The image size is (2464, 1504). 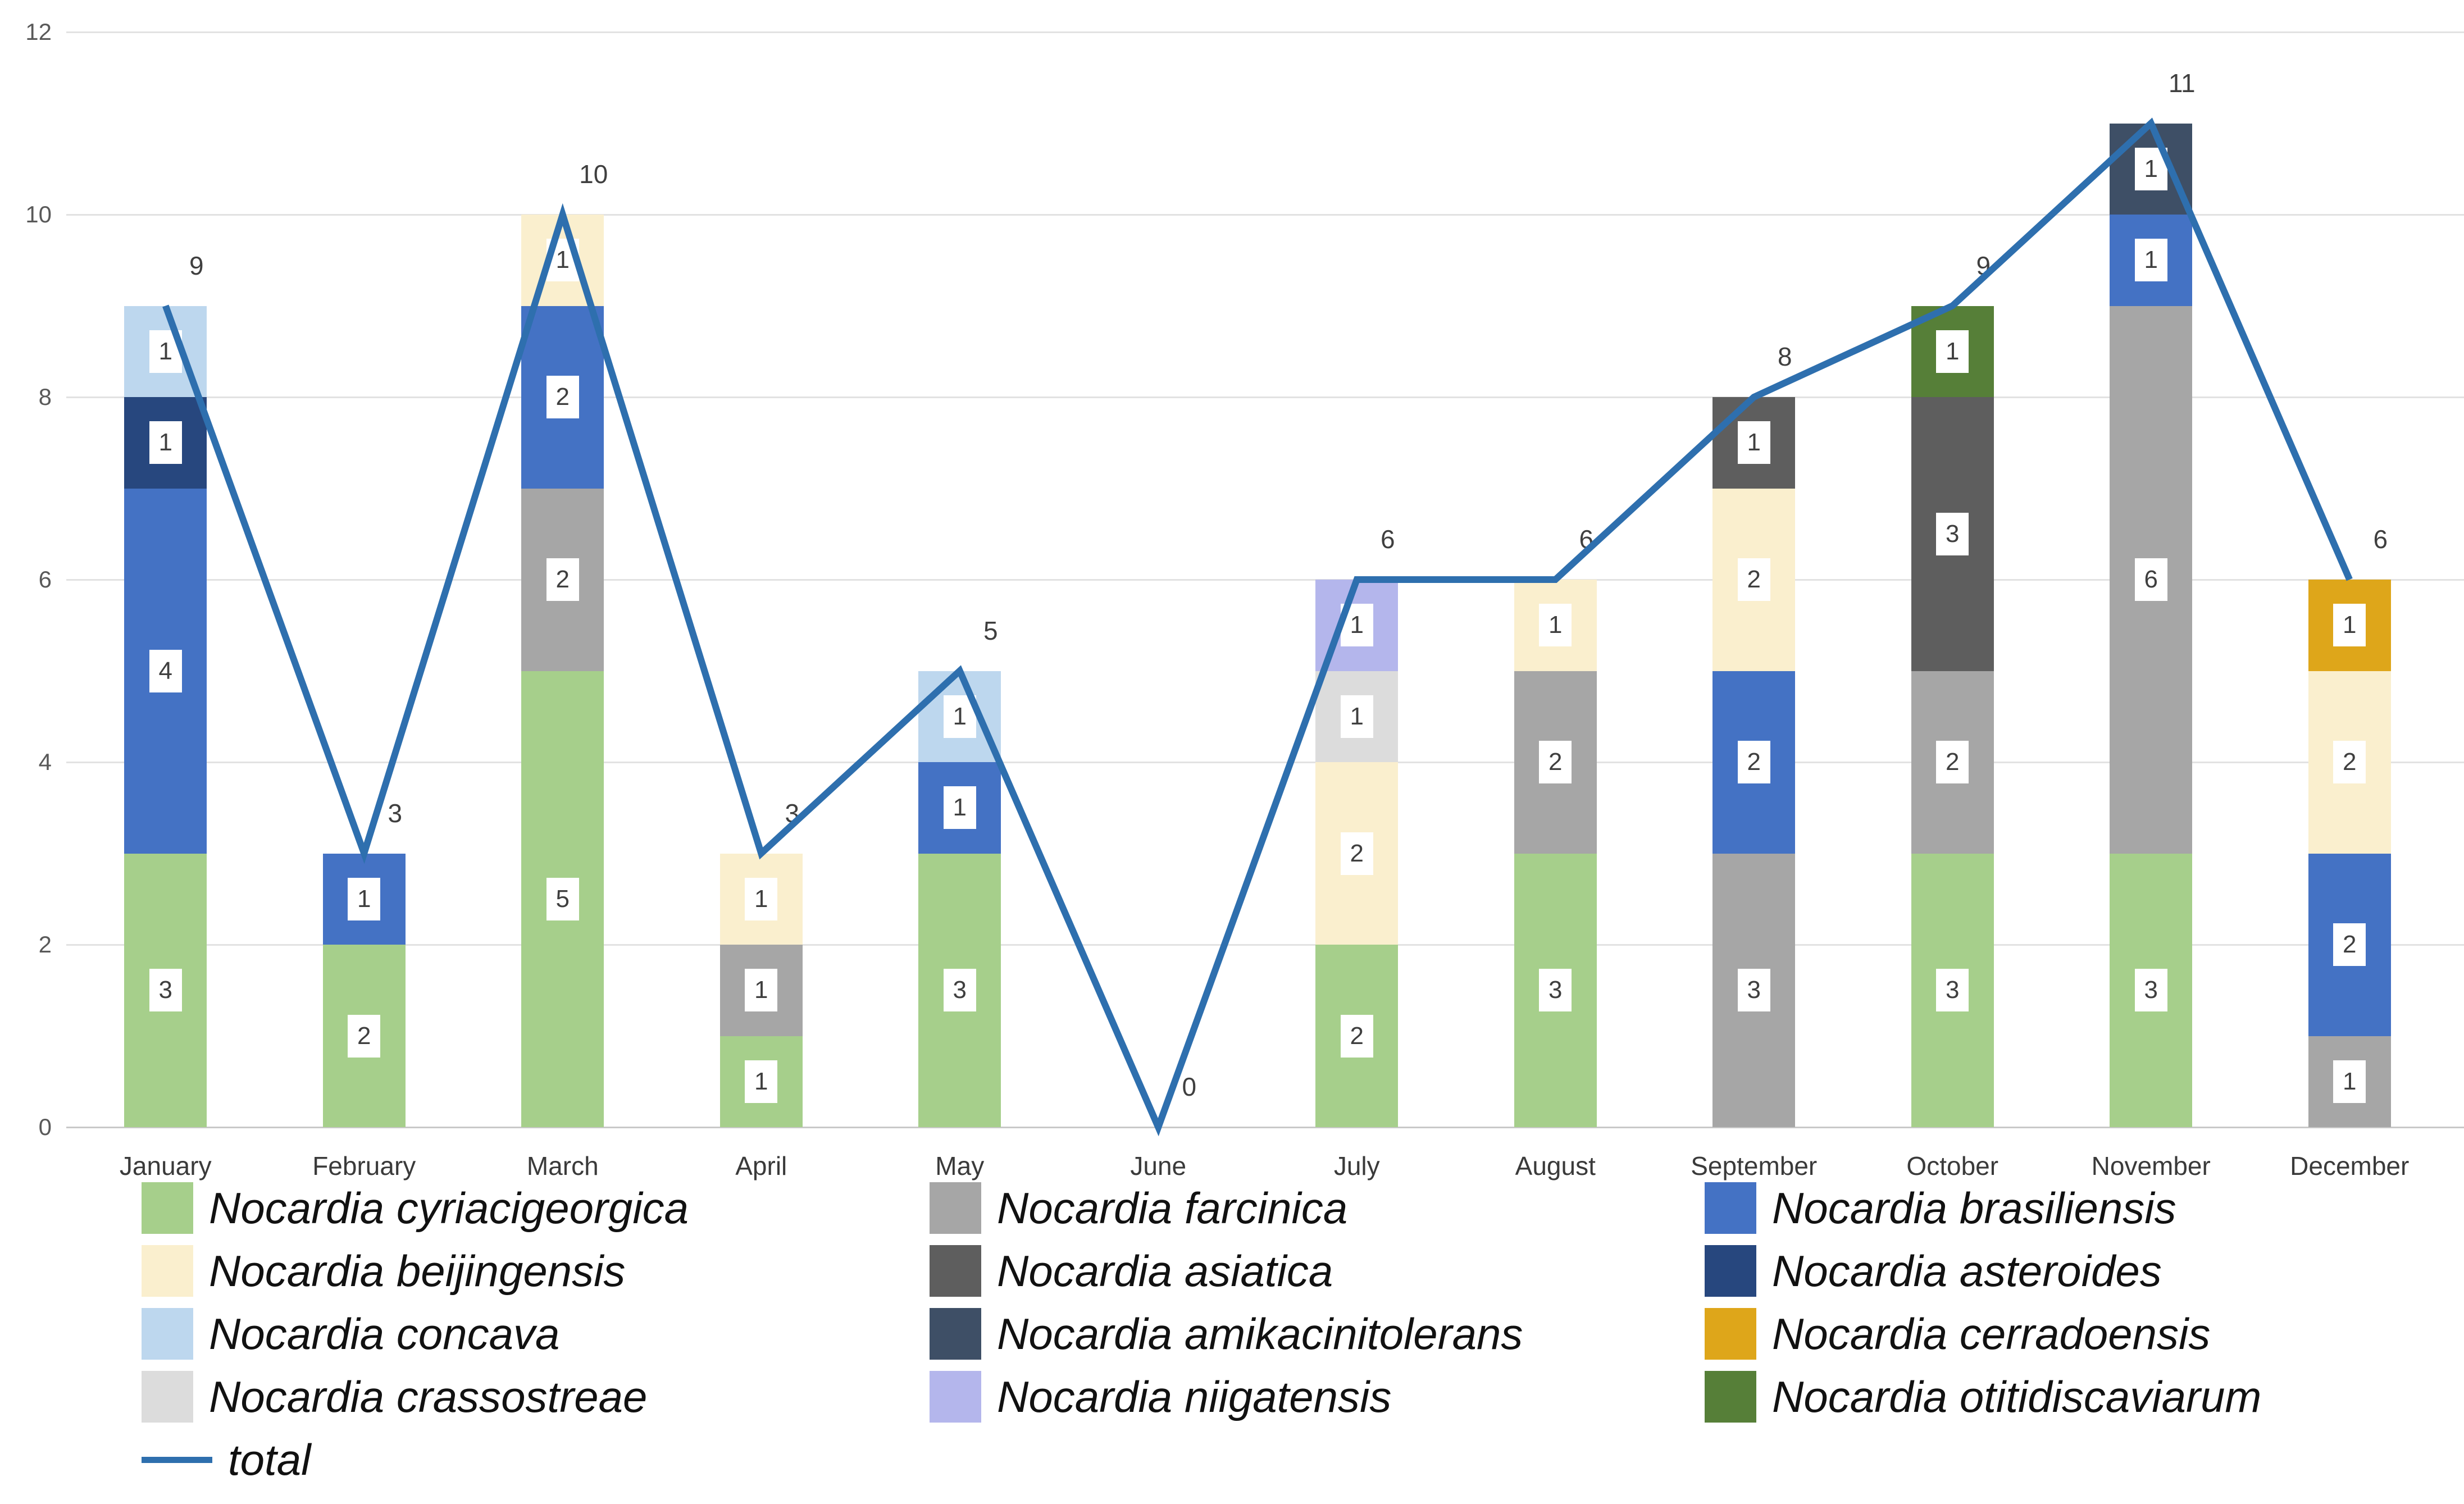 I want to click on legend-label: Nocardia beijingensis, so click(x=418, y=1271).